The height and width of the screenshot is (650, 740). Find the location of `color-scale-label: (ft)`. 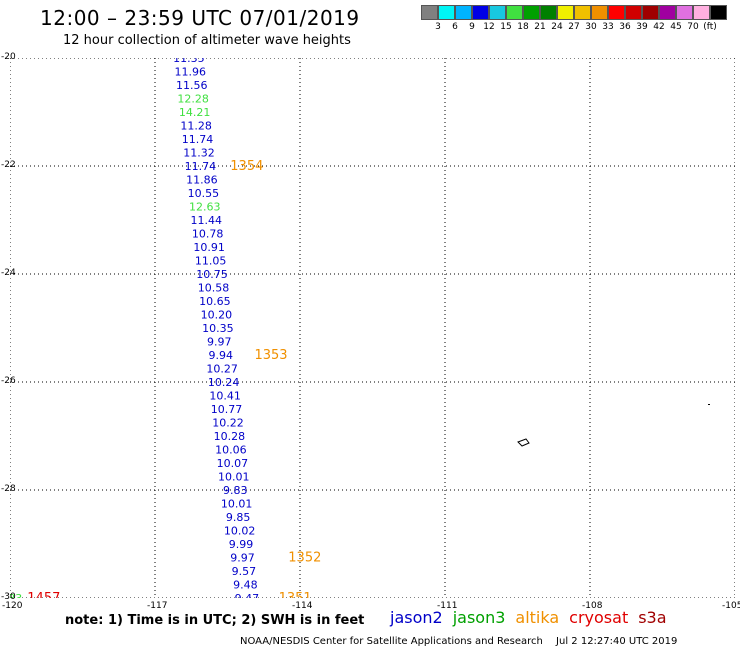

color-scale-label: (ft) is located at coordinates (710, 27).